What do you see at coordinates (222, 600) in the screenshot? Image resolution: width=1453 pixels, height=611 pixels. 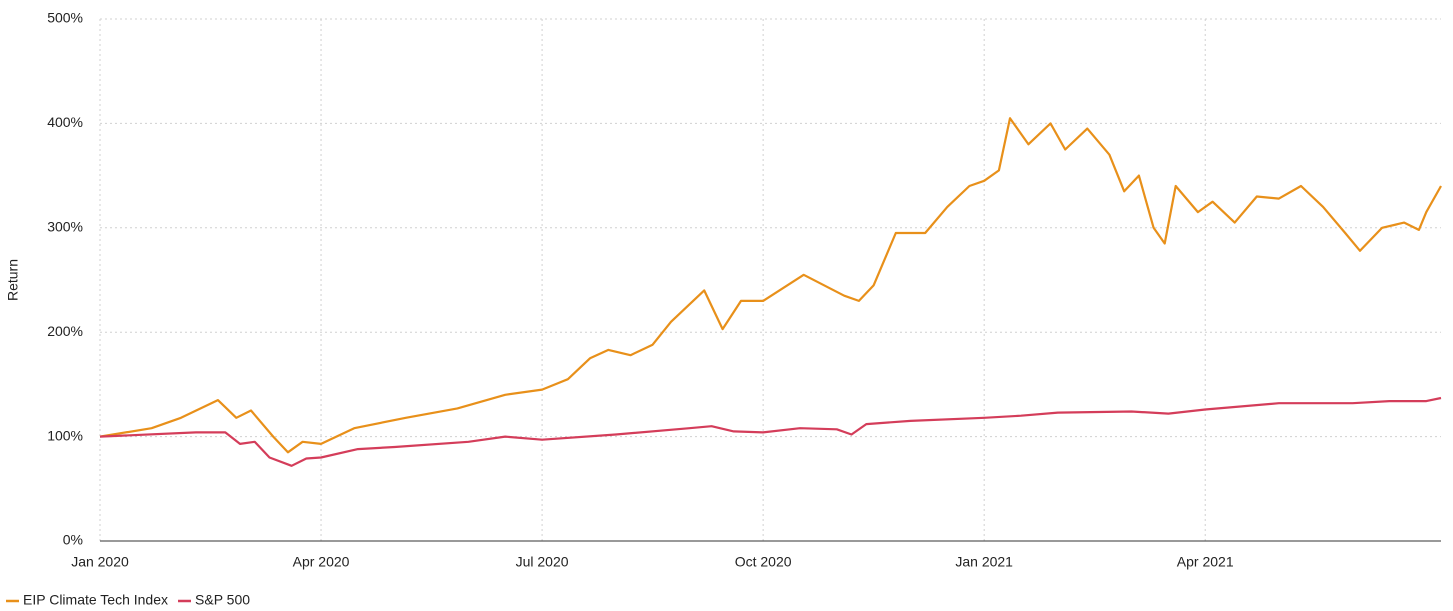 I see `legend-label: S&P 500` at bounding box center [222, 600].